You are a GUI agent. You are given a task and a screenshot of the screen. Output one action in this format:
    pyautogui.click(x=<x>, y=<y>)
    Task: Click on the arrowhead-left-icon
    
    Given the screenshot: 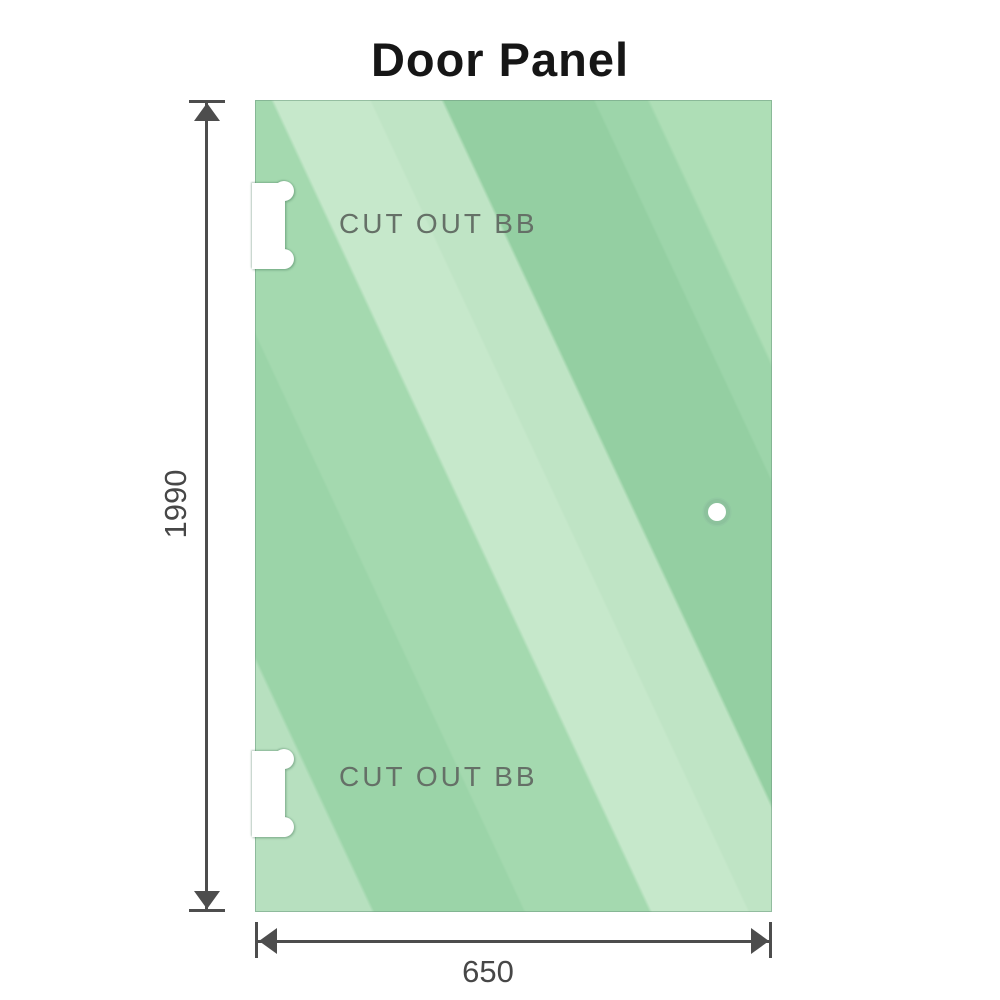 What is the action you would take?
    pyautogui.click(x=268, y=941)
    